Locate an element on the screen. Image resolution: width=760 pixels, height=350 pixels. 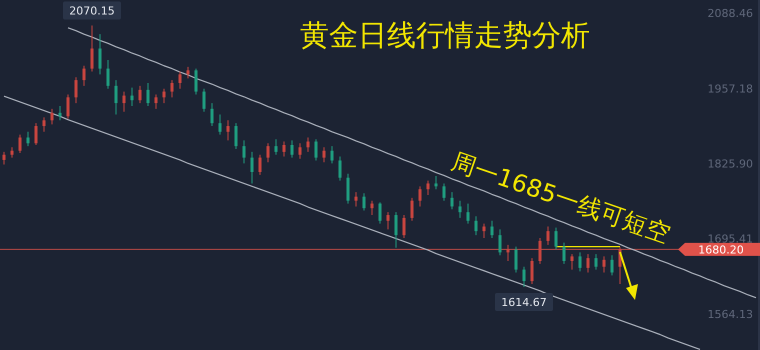
y-tick-label: 1695.41 is located at coordinates (730, 239).